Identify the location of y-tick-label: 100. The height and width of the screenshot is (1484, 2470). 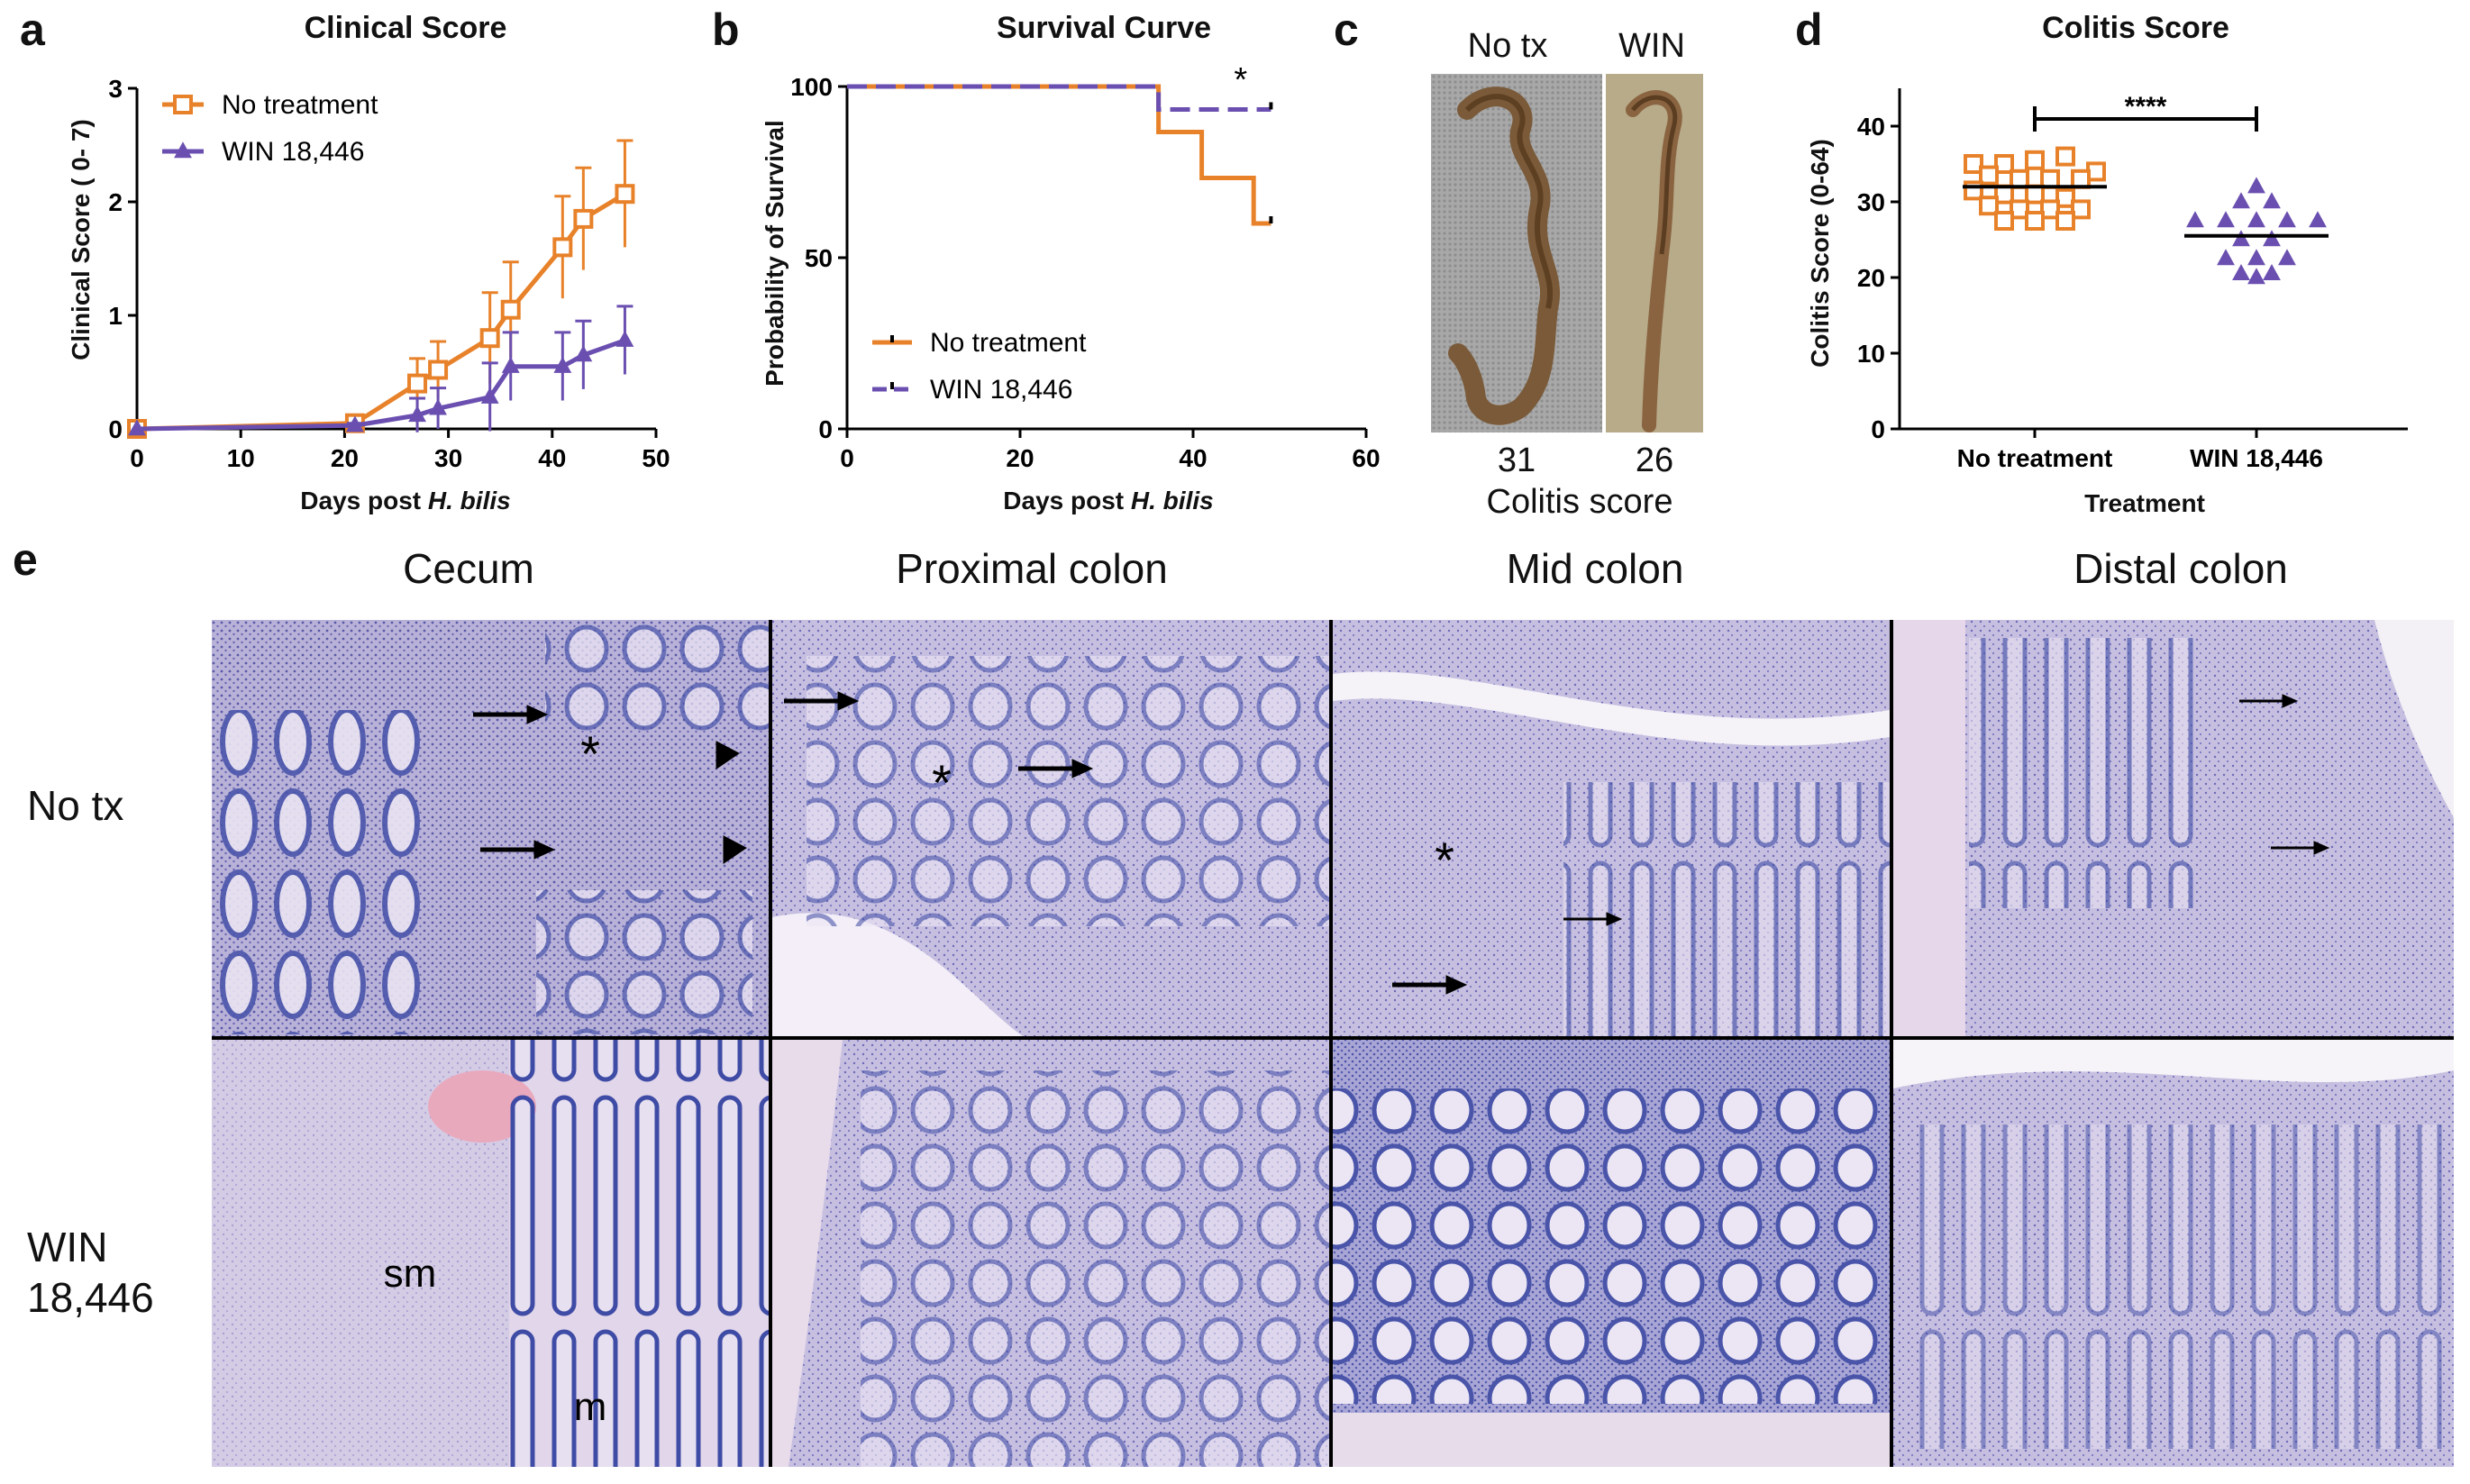
(811, 87).